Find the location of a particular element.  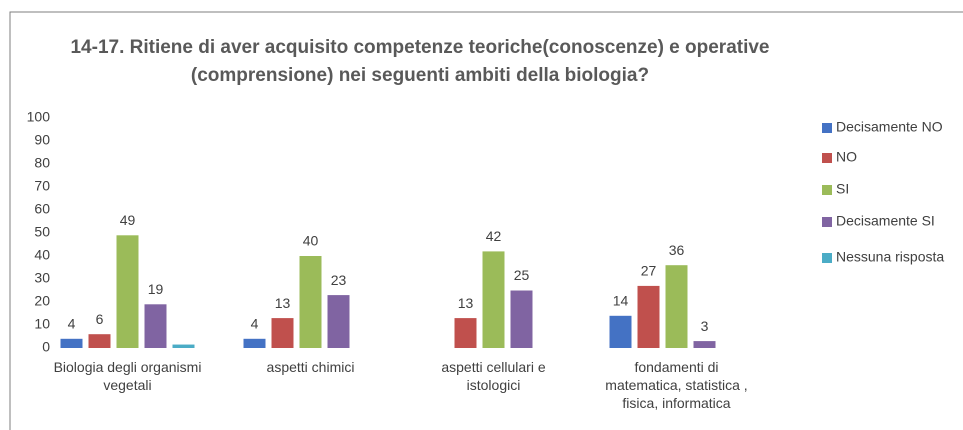

x-tick-label: aspetti cellulari e istologici is located at coordinates (493, 376).